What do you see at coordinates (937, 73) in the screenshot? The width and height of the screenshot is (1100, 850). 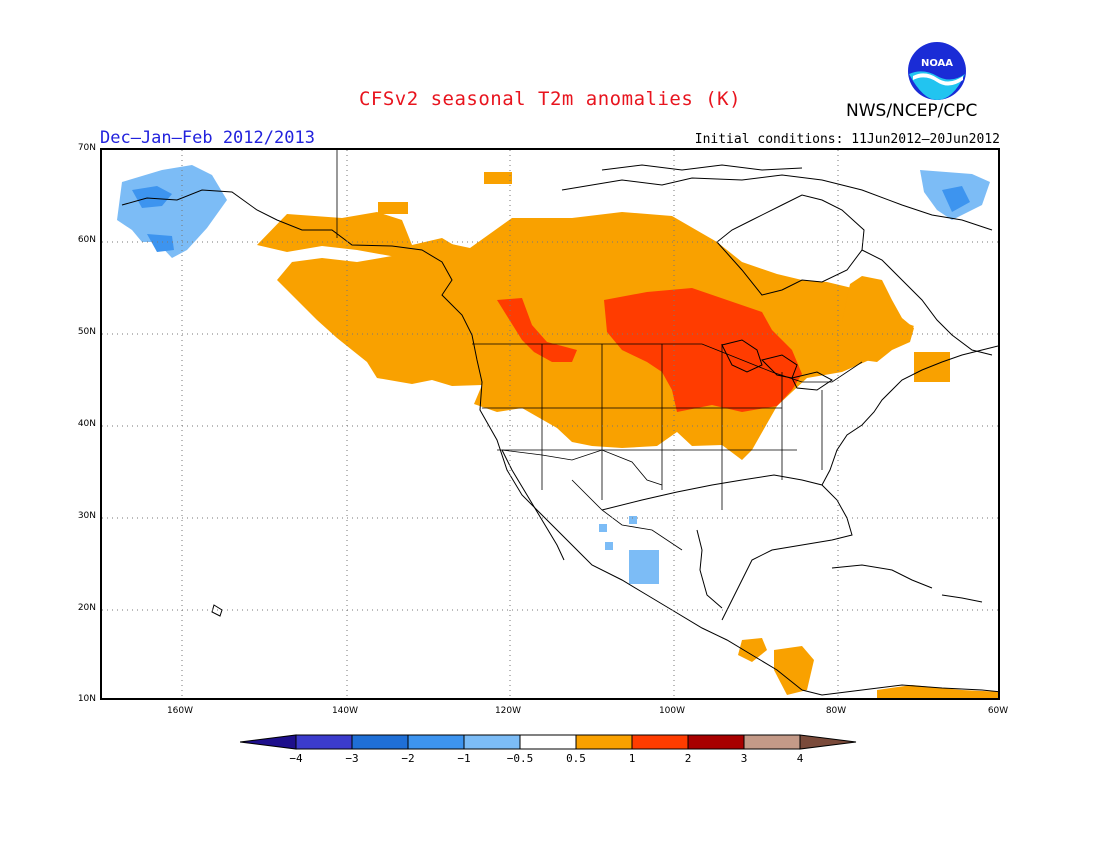 I see `noaa-logo: NOAA` at bounding box center [937, 73].